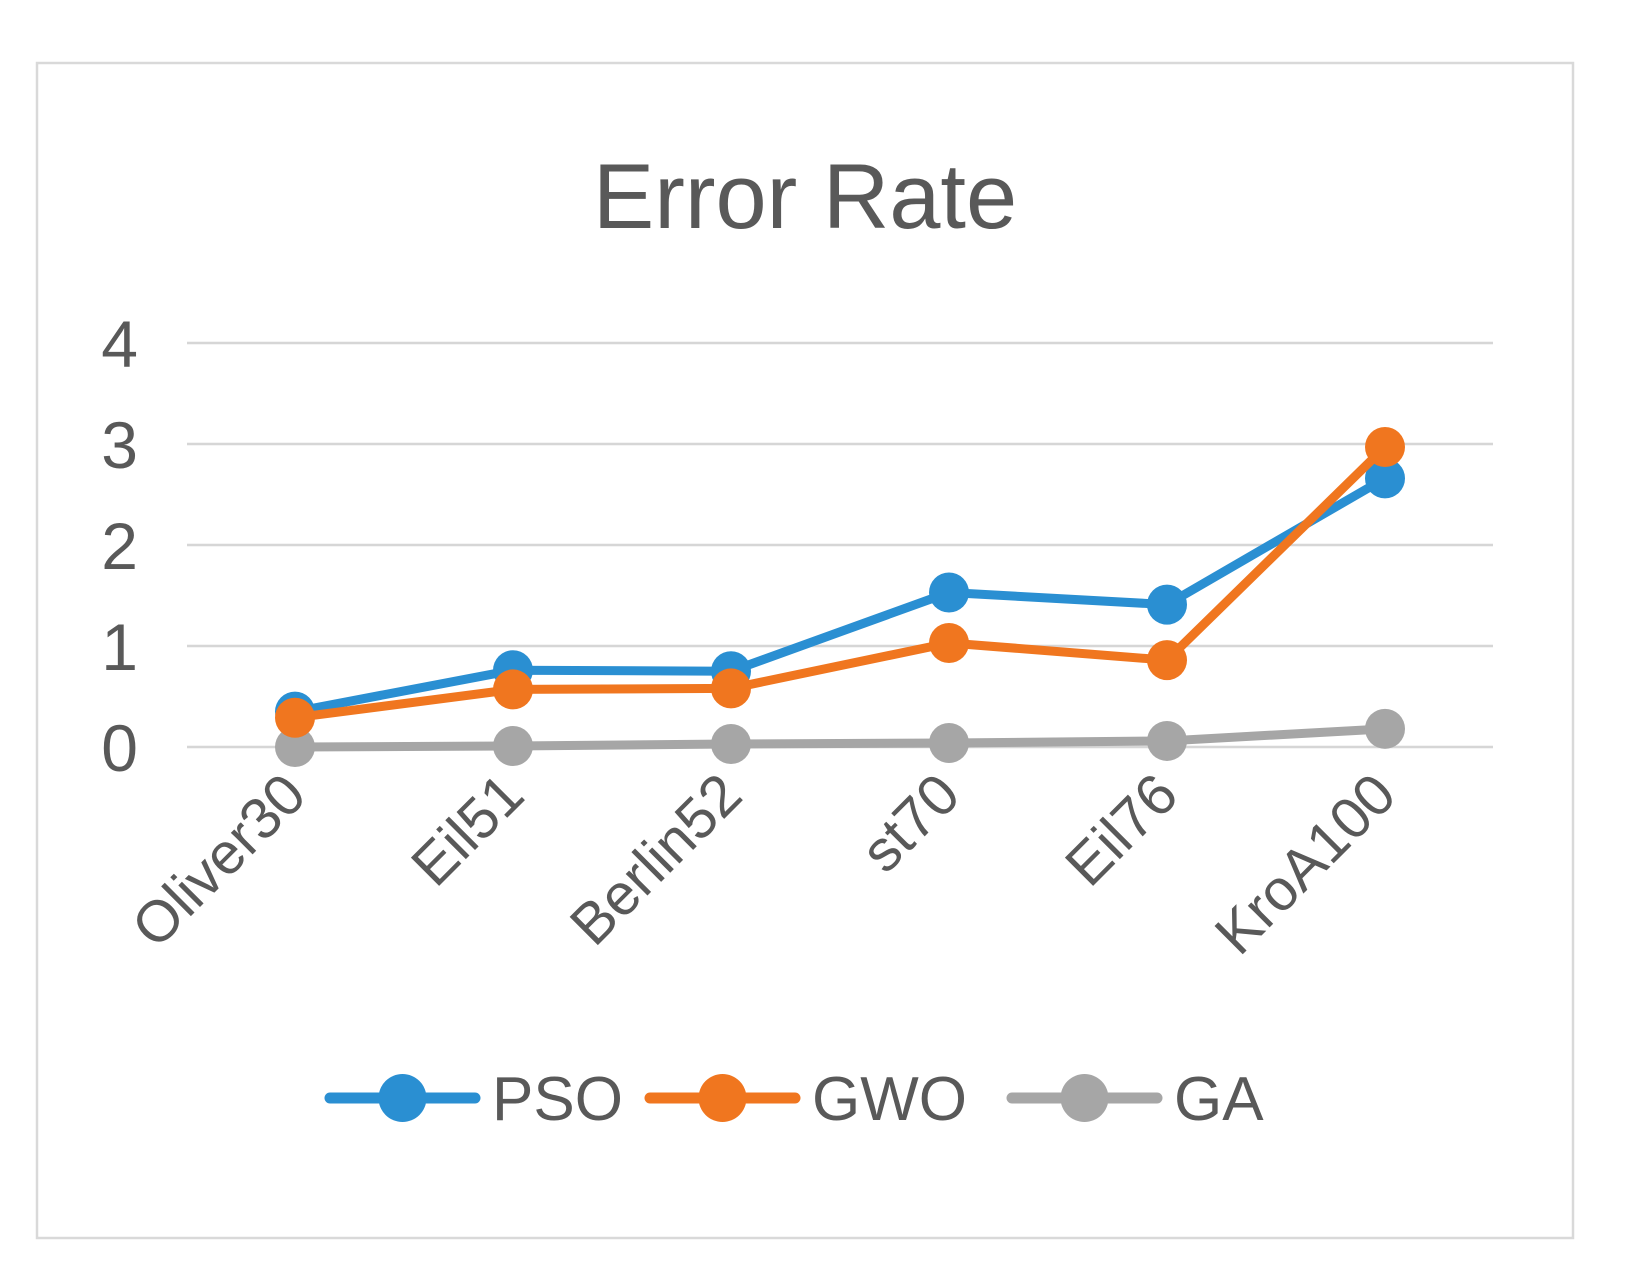 This screenshot has width=1632, height=1288. Describe the element at coordinates (473, 1099) in the screenshot. I see `legend-item-PSO: PSO` at that location.